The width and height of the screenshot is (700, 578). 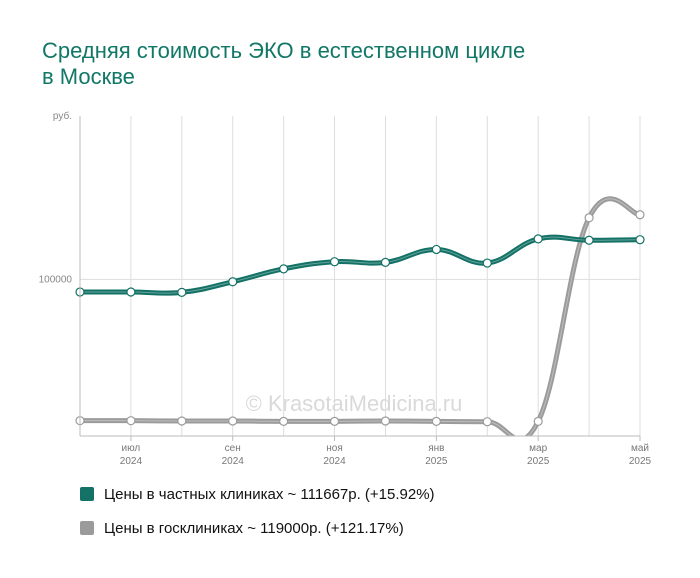 What do you see at coordinates (62, 116) in the screenshot?
I see `y-axis-label: руб.` at bounding box center [62, 116].